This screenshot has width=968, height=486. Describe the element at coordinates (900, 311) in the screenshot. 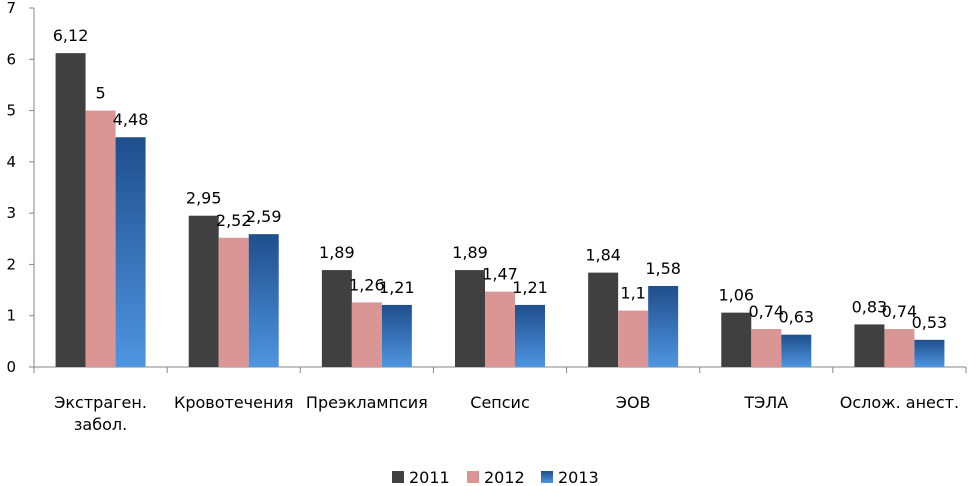

I see `data-label-2012-6: 0,74` at that location.